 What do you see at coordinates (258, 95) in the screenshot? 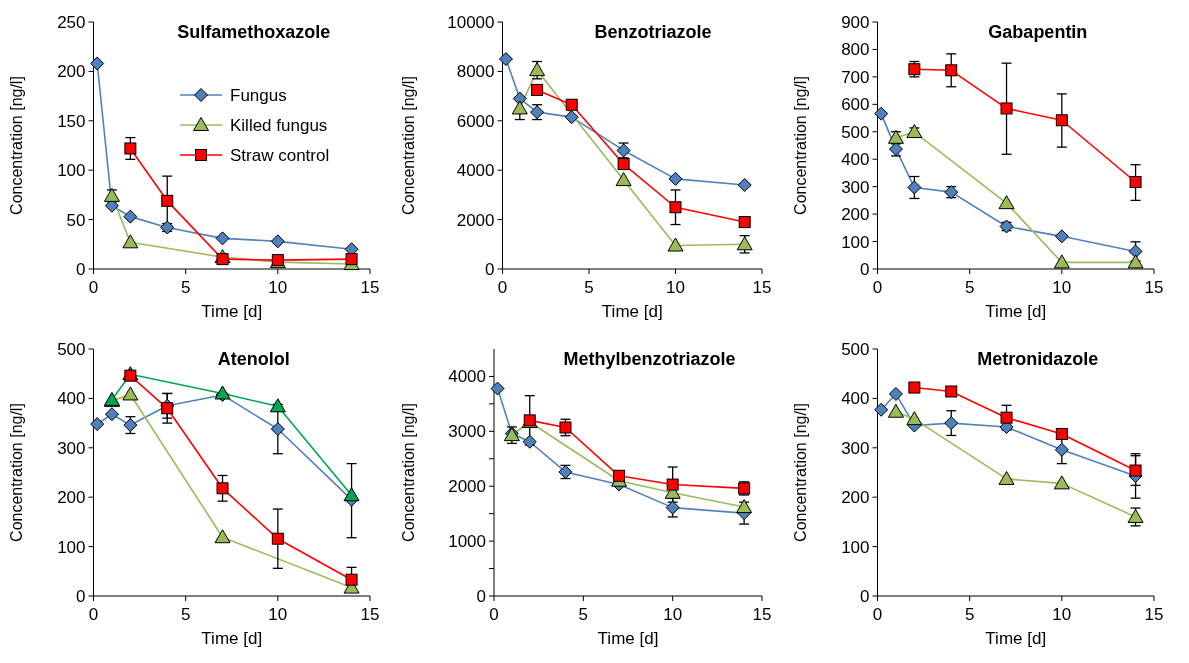
I see `legend-label: Fungus` at bounding box center [258, 95].